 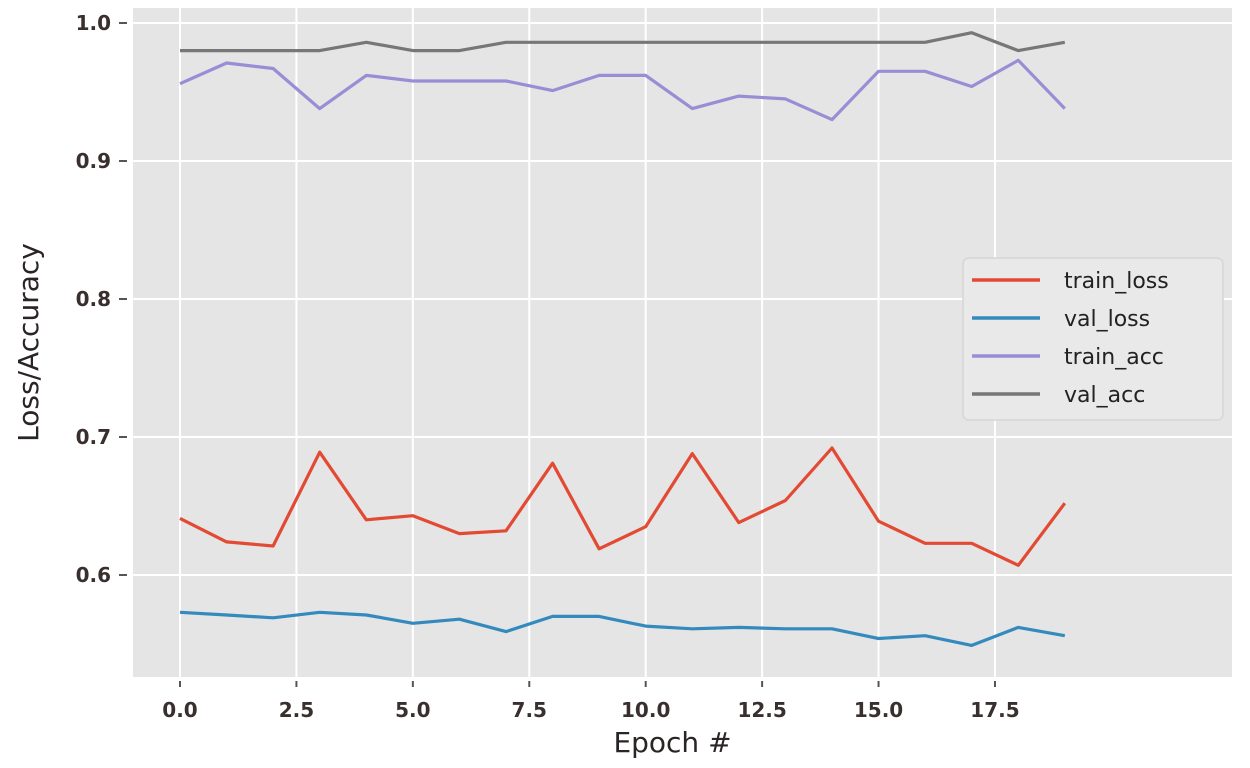 I want to click on x-tick-label: 0.0, so click(x=179, y=710).